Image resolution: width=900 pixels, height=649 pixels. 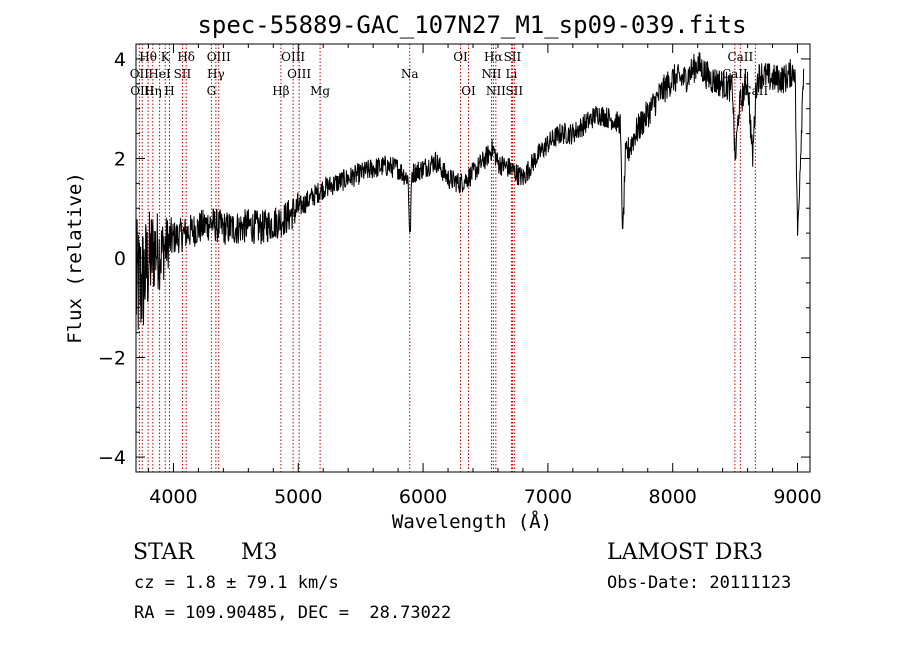 I want to click on y-tick-label: −2, so click(x=112, y=359).